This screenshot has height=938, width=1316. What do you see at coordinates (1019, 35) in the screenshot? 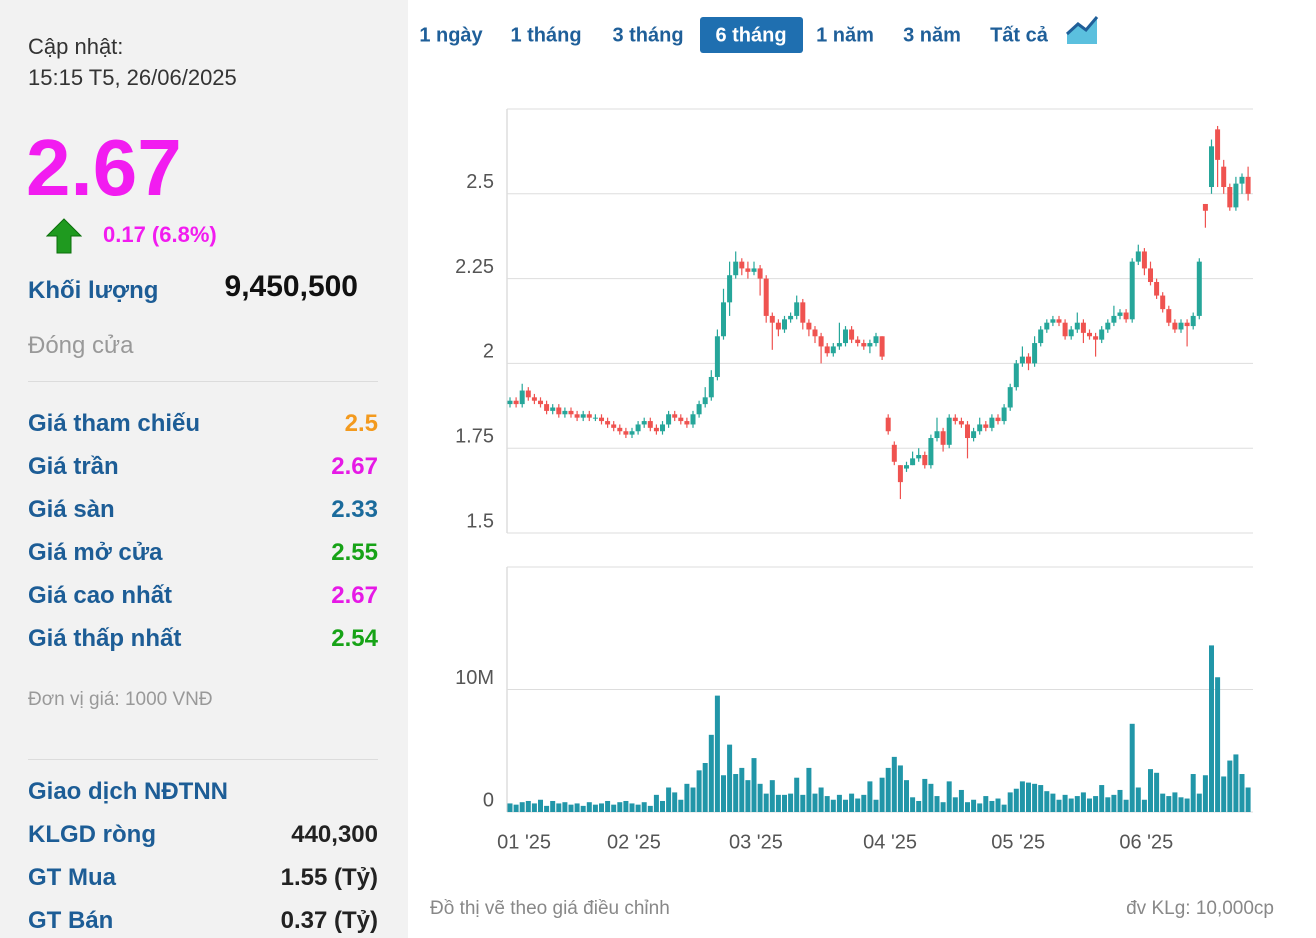
I see `tab: Tất cả` at bounding box center [1019, 35].